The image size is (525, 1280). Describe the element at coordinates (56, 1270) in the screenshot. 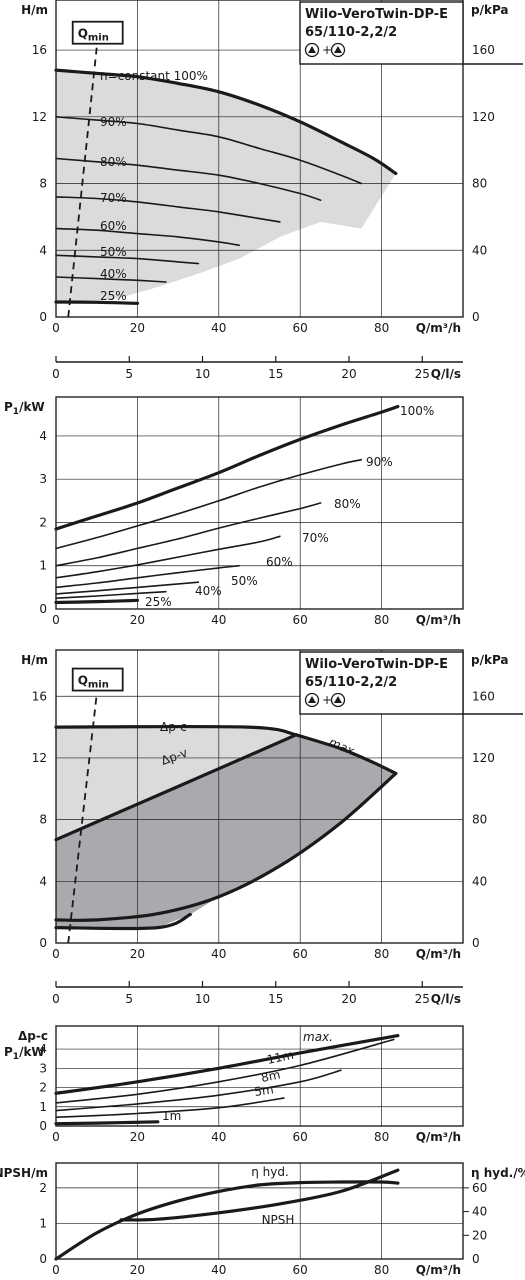

I see `npsh-eta-xtick: 0` at that location.